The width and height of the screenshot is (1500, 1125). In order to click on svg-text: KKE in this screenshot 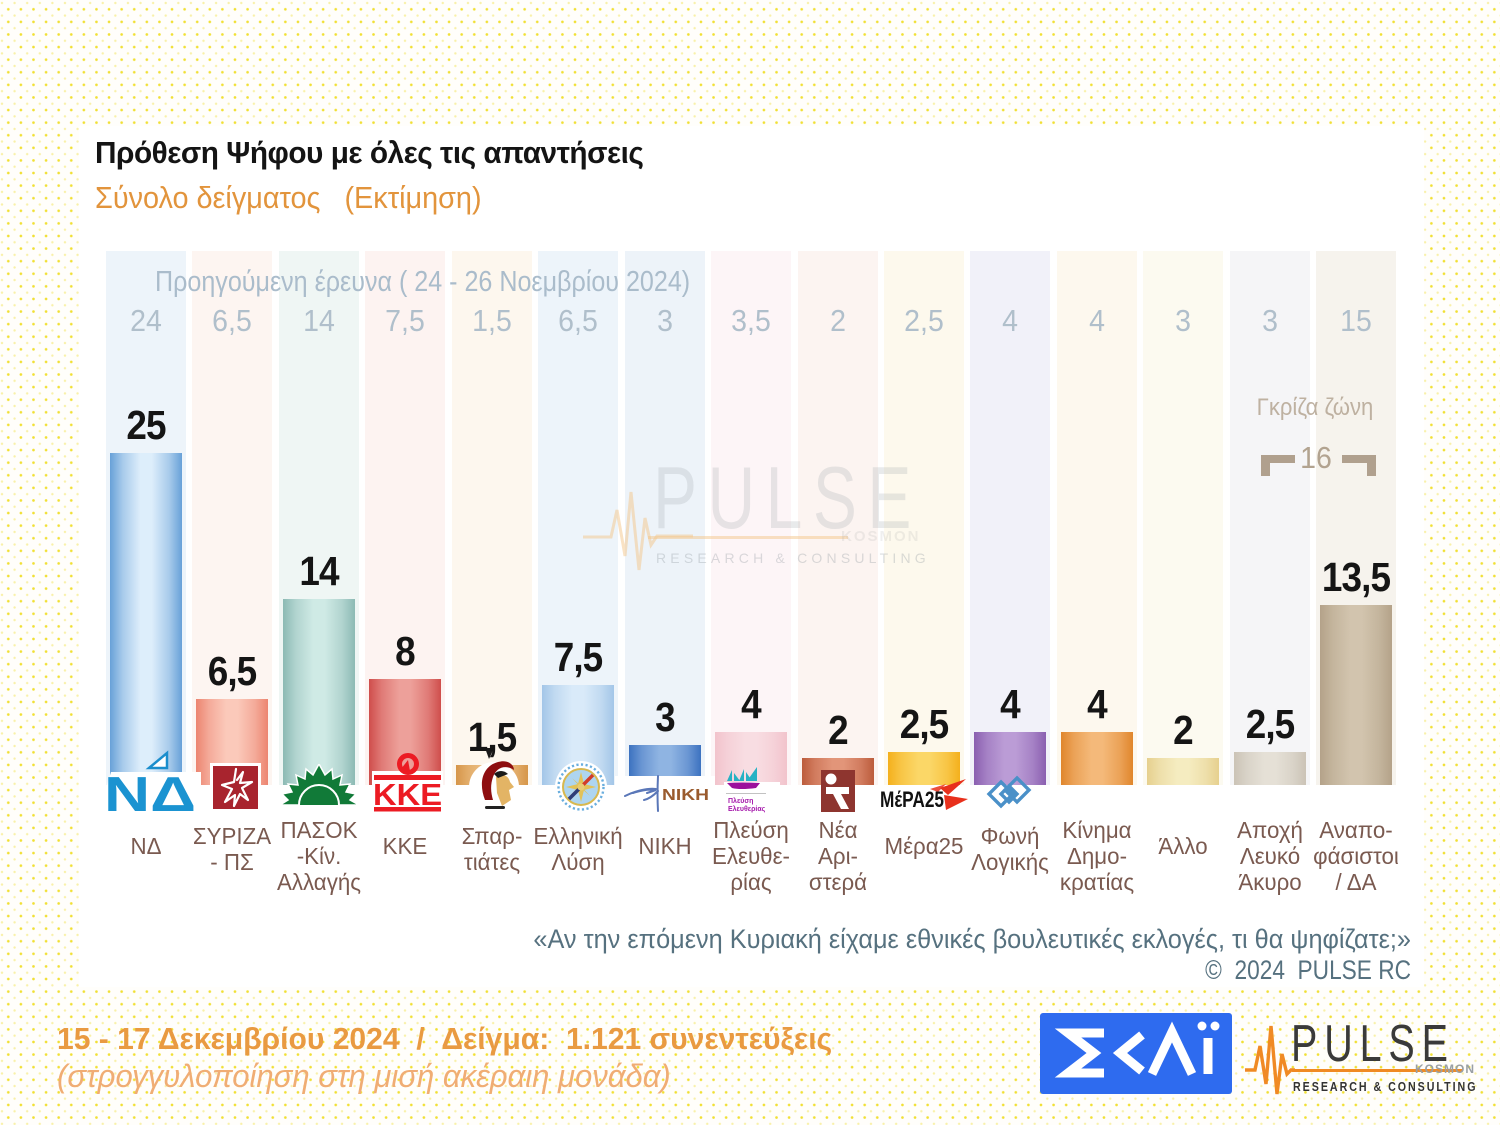, I will do `click(407, 794)`.